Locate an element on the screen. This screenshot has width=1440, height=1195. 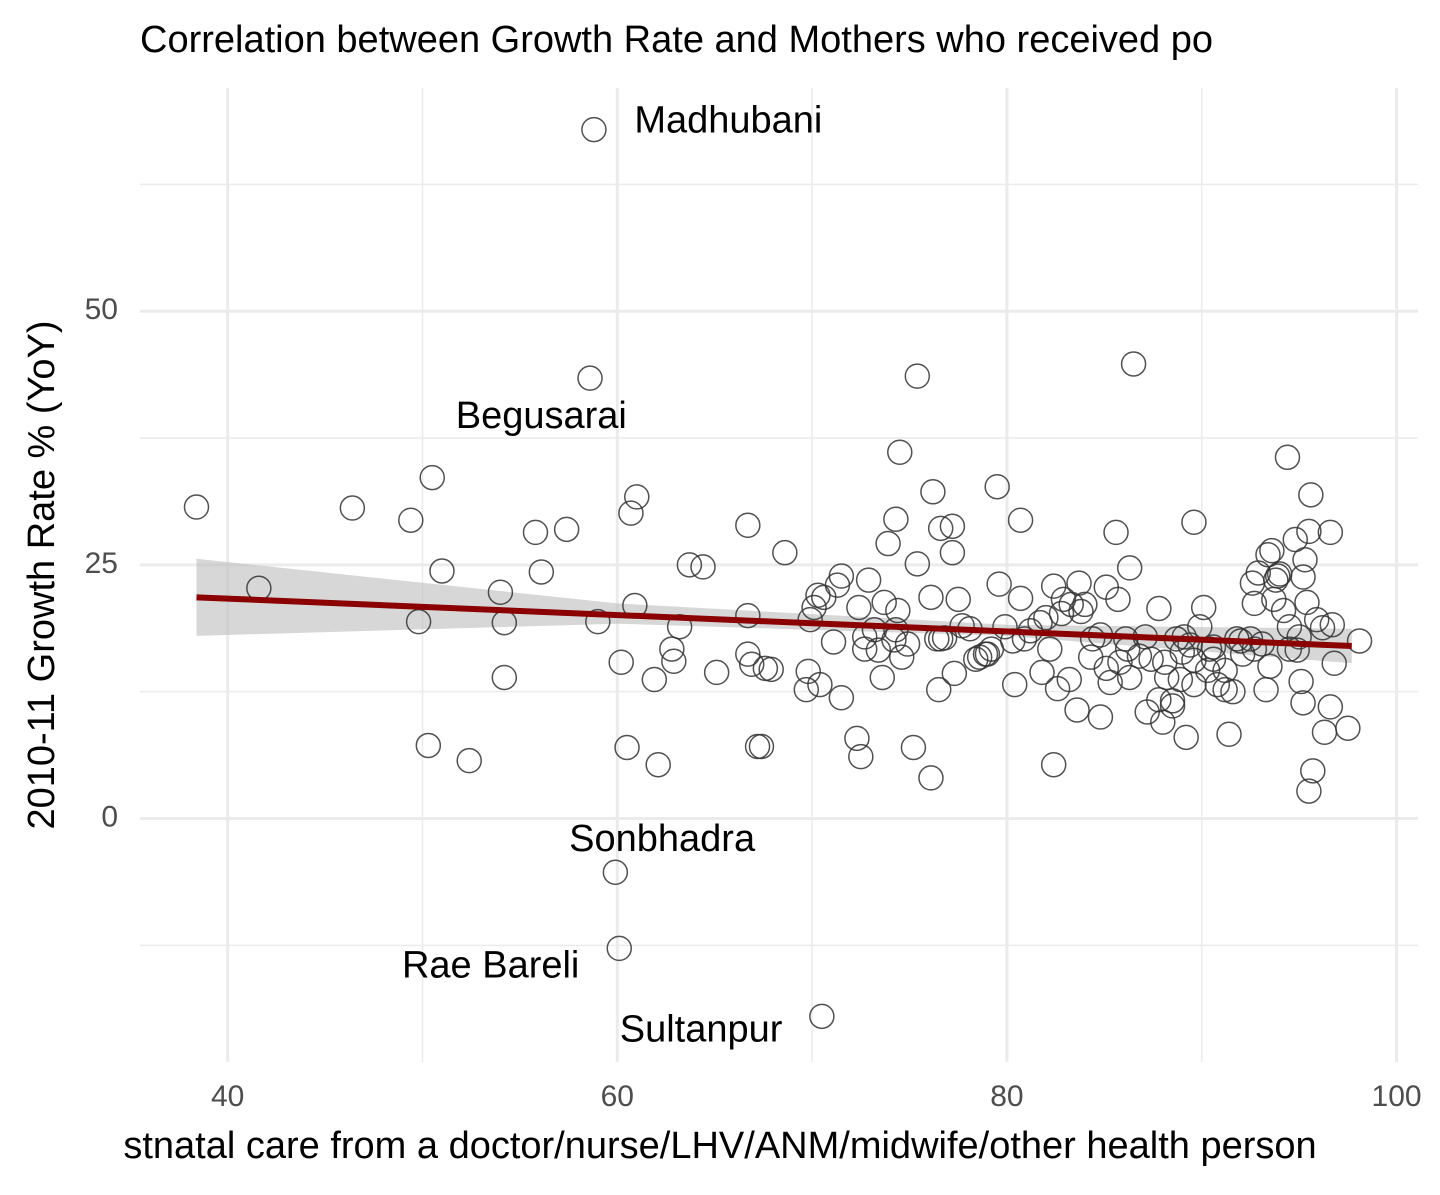
y-tick-label: 25 is located at coordinates (101, 563).